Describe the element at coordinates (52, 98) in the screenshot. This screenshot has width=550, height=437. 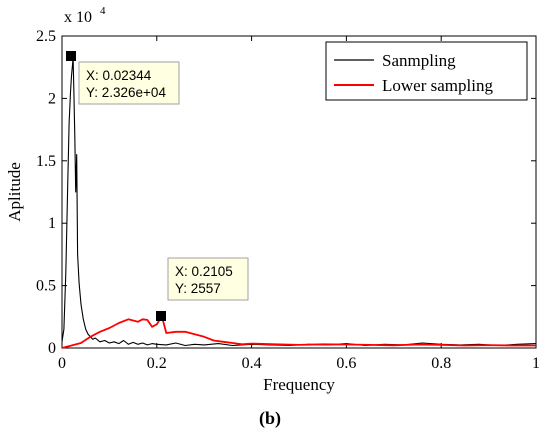
I see `y-tick-label: 2` at that location.